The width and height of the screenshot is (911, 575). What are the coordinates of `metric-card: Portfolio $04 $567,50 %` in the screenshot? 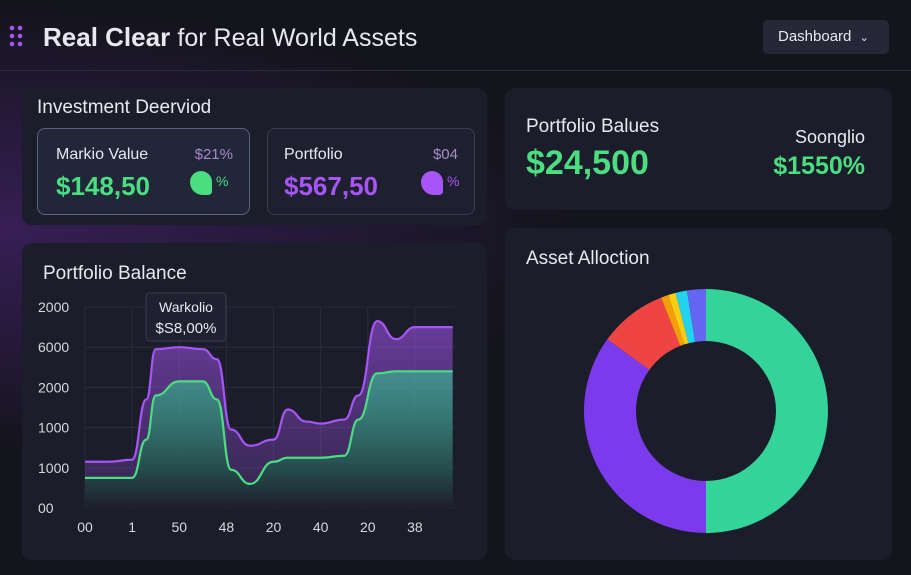 It's located at (371, 171).